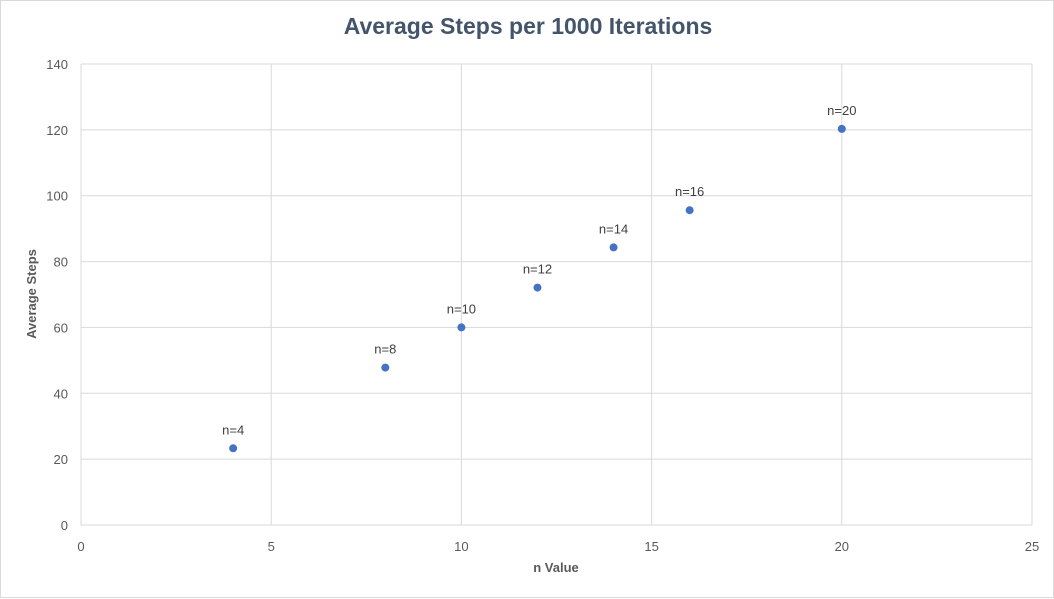 This screenshot has height=599, width=1054. Describe the element at coordinates (842, 546) in the screenshot. I see `x-tick-label: 20` at that location.